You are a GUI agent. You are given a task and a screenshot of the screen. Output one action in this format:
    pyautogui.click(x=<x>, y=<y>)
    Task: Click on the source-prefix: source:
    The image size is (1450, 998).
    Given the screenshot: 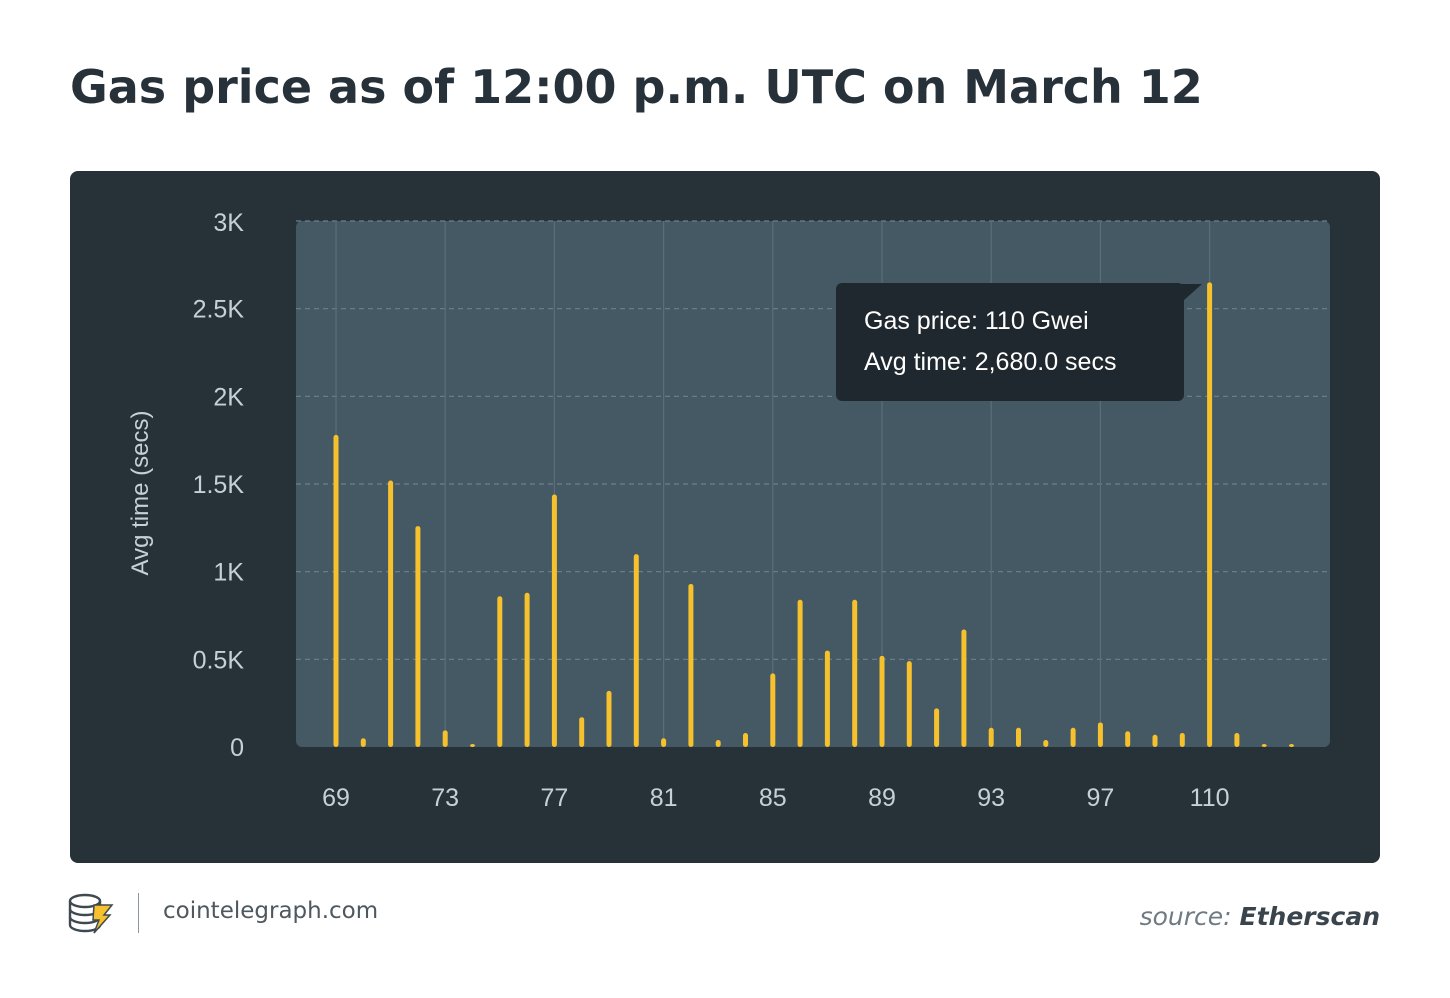 What is the action you would take?
    pyautogui.click(x=1189, y=916)
    